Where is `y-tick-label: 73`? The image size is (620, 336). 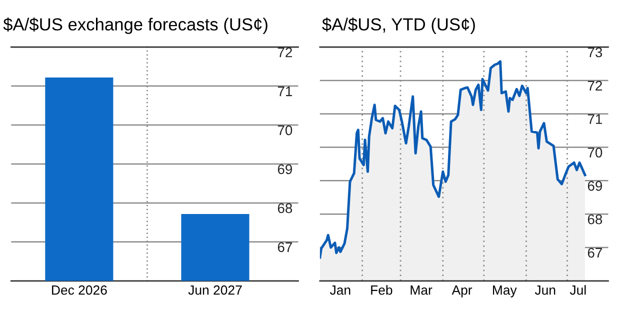
y-tick-label: 73 is located at coordinates (595, 52).